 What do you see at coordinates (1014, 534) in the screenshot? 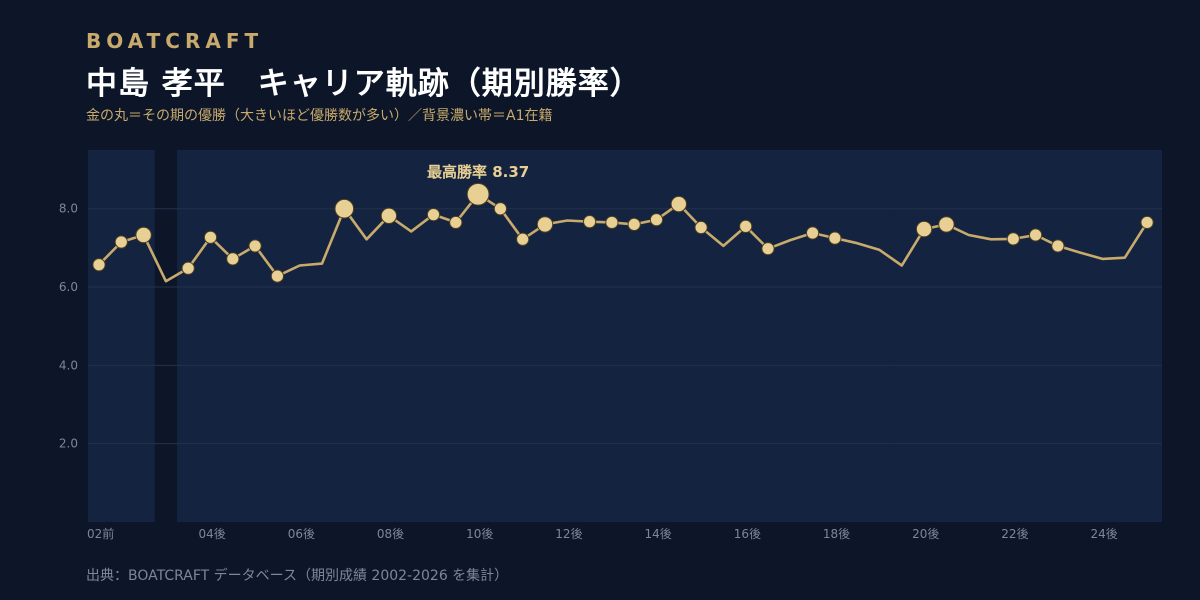
I see `x-tick-label: 22後` at bounding box center [1014, 534].